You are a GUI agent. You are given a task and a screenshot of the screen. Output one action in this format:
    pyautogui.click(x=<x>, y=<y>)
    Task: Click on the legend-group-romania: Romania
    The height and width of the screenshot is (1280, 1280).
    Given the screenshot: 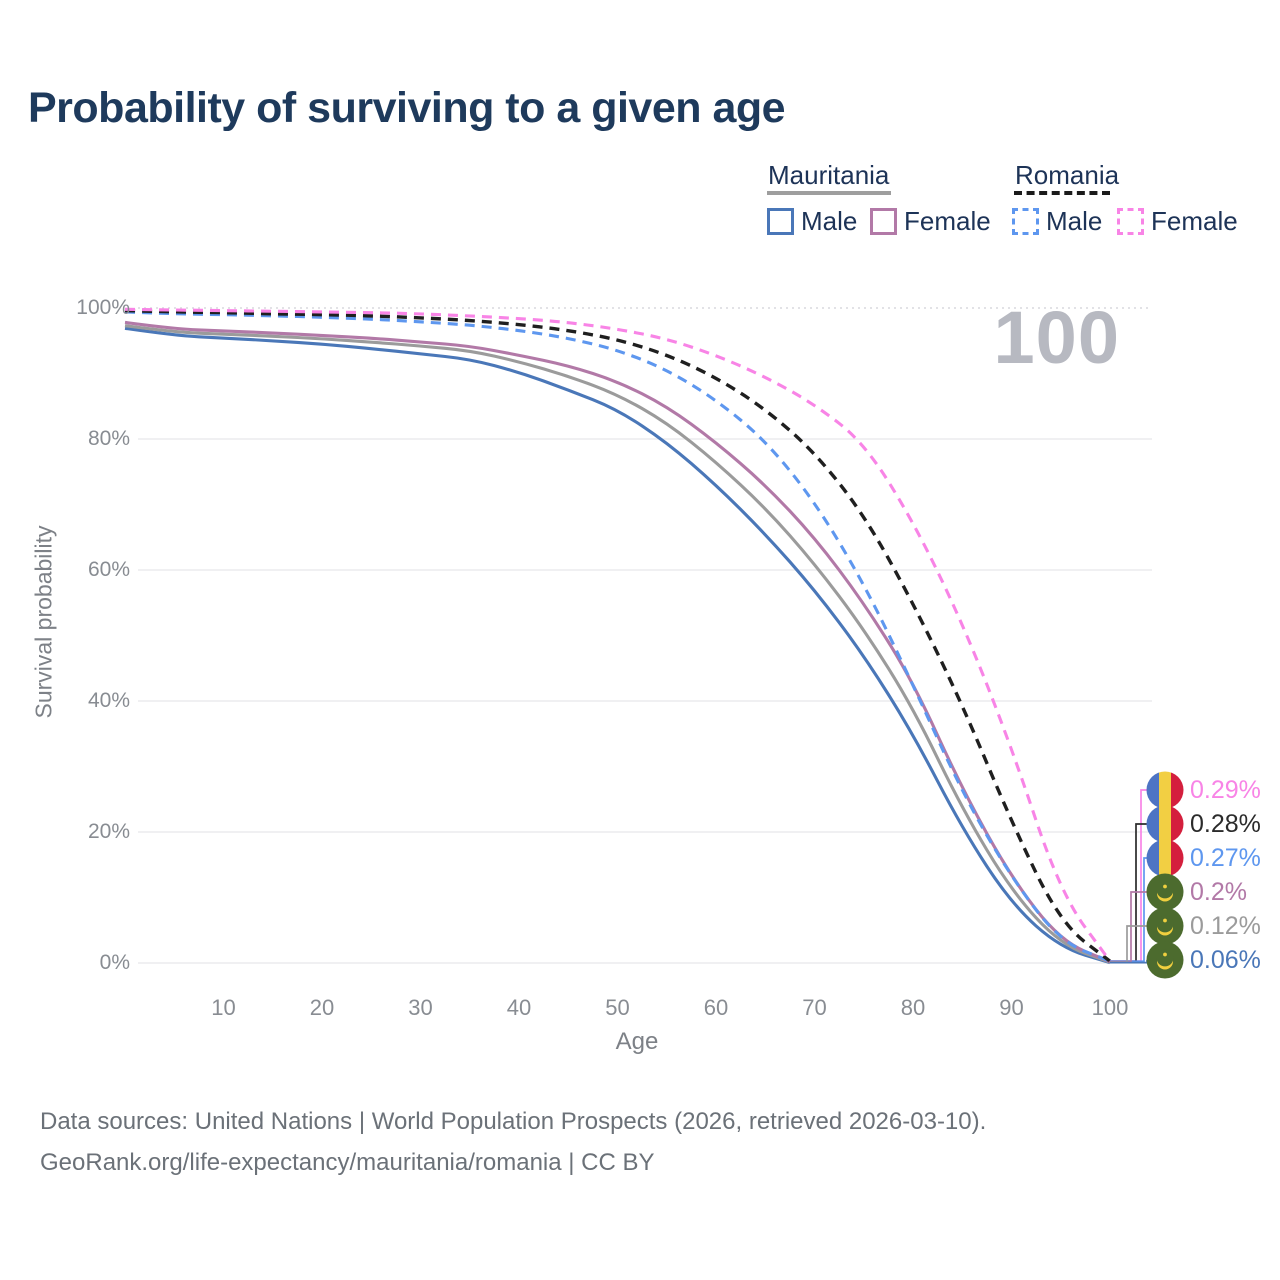 What is the action you would take?
    pyautogui.click(x=1067, y=175)
    